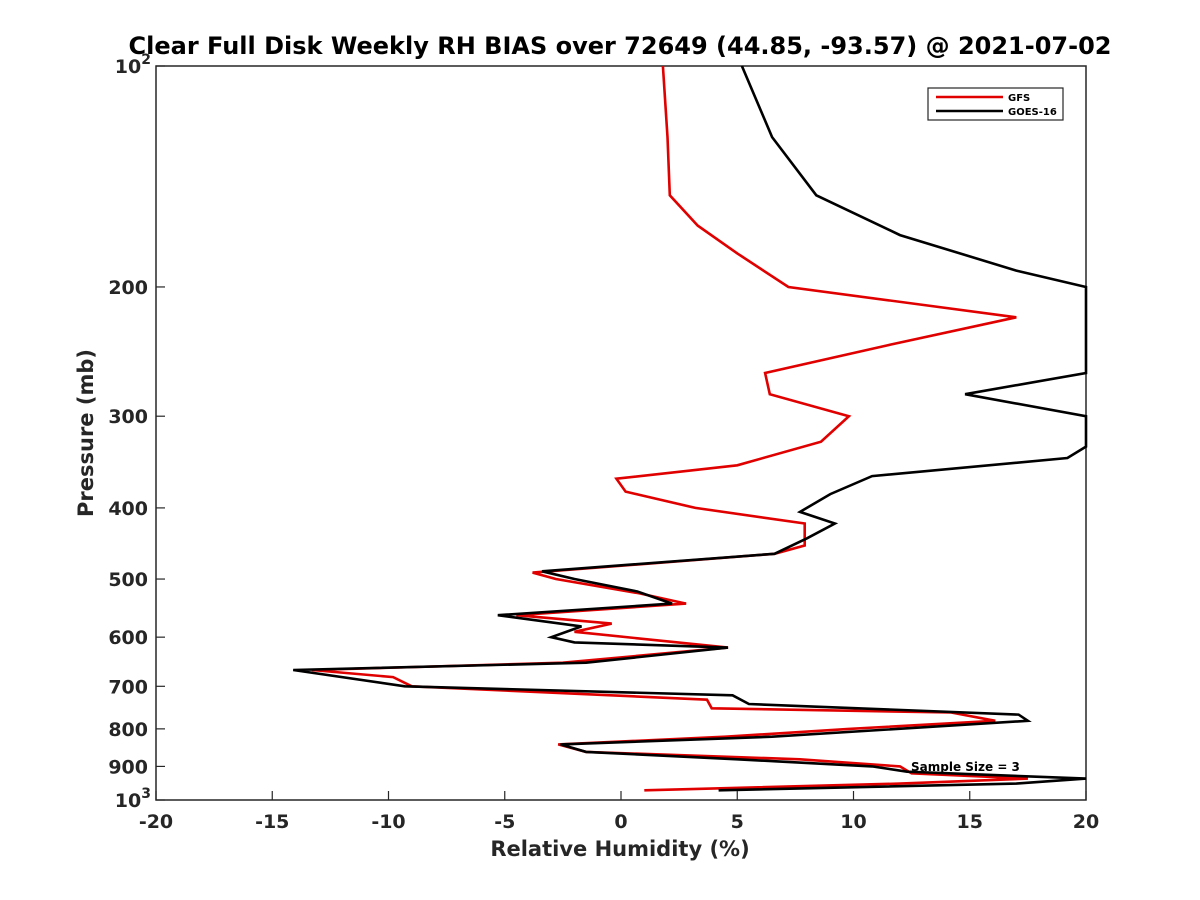 The image size is (1200, 900). Describe the element at coordinates (133, 799) in the screenshot. I see `y-tick-label: 10³` at that location.